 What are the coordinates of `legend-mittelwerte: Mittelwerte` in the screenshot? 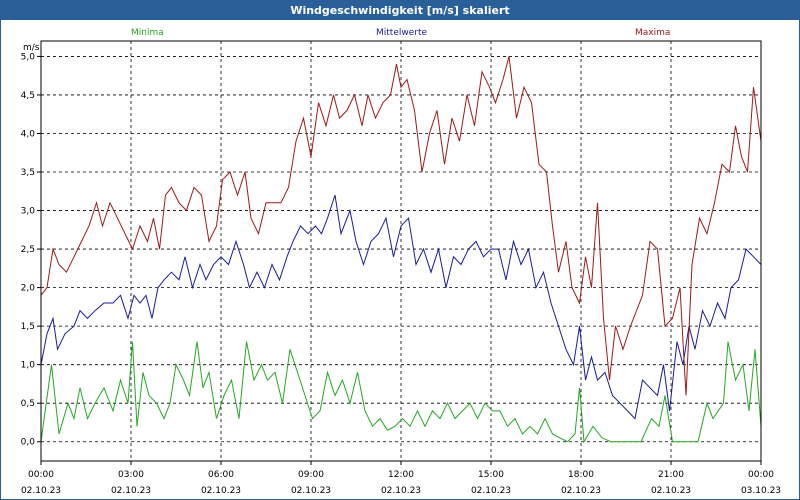 It's located at (401, 33).